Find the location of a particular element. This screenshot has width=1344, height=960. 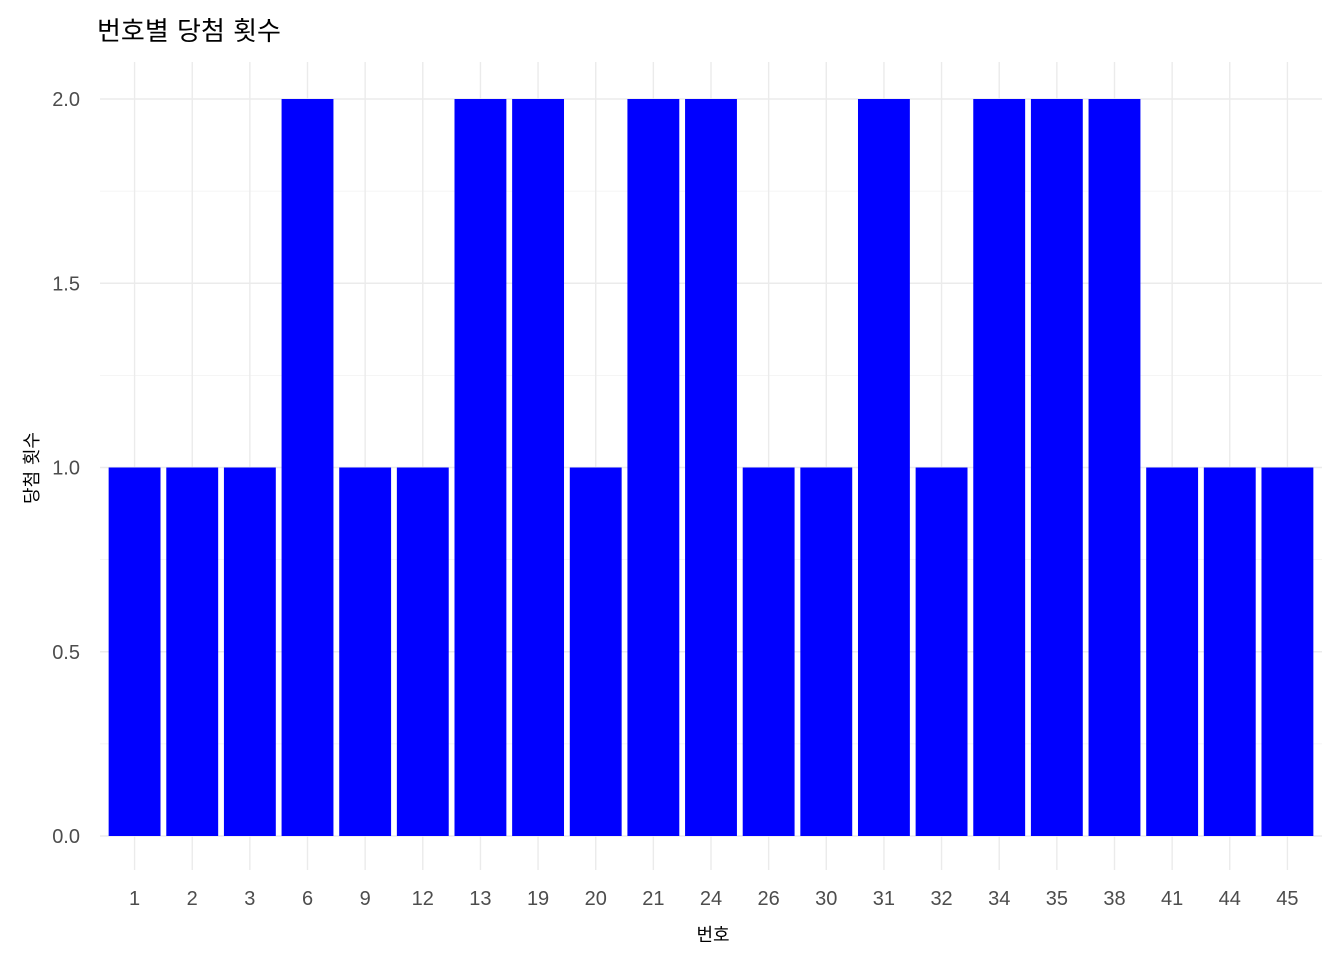

x-tick-label: 45 is located at coordinates (1287, 899).